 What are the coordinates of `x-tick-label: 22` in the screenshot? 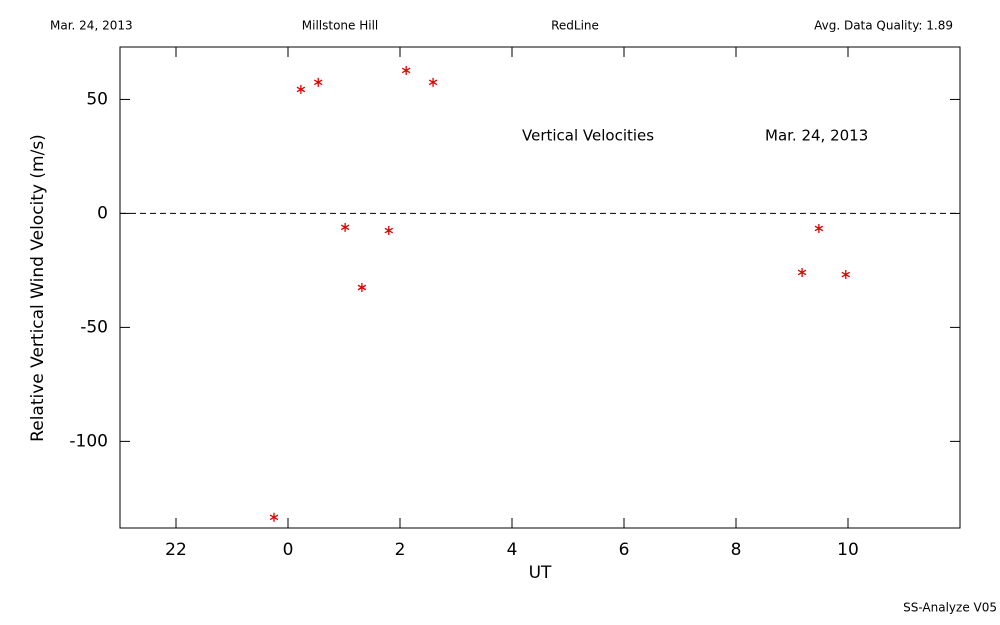 It's located at (176, 550).